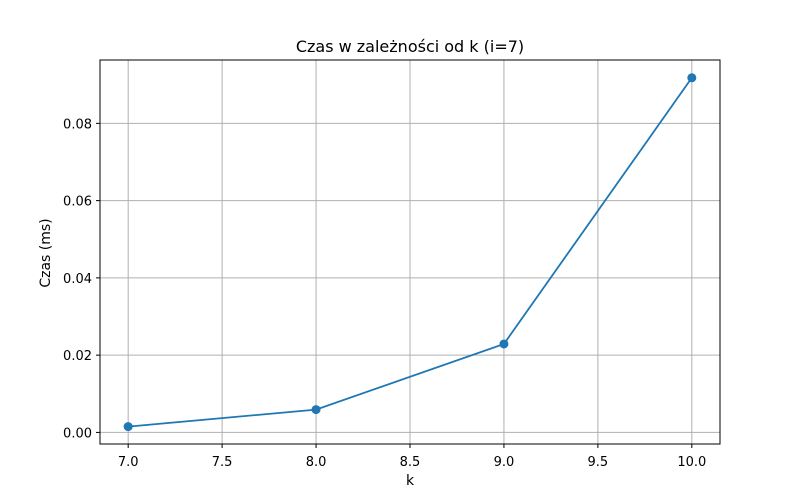  I want to click on x-tick-label: 8.0, so click(316, 462).